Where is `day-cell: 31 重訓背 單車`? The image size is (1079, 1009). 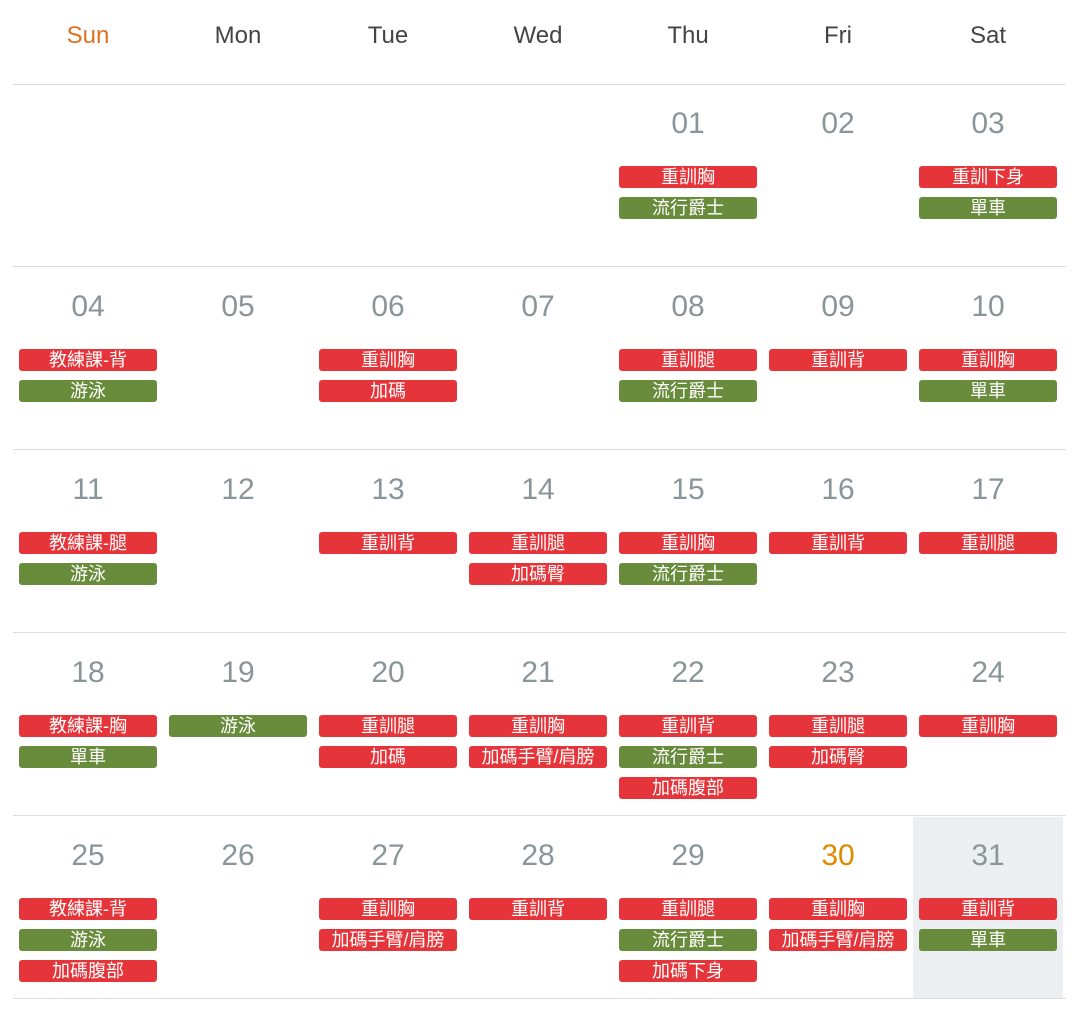
day-cell: 31 重訓背 單車 is located at coordinates (988, 907).